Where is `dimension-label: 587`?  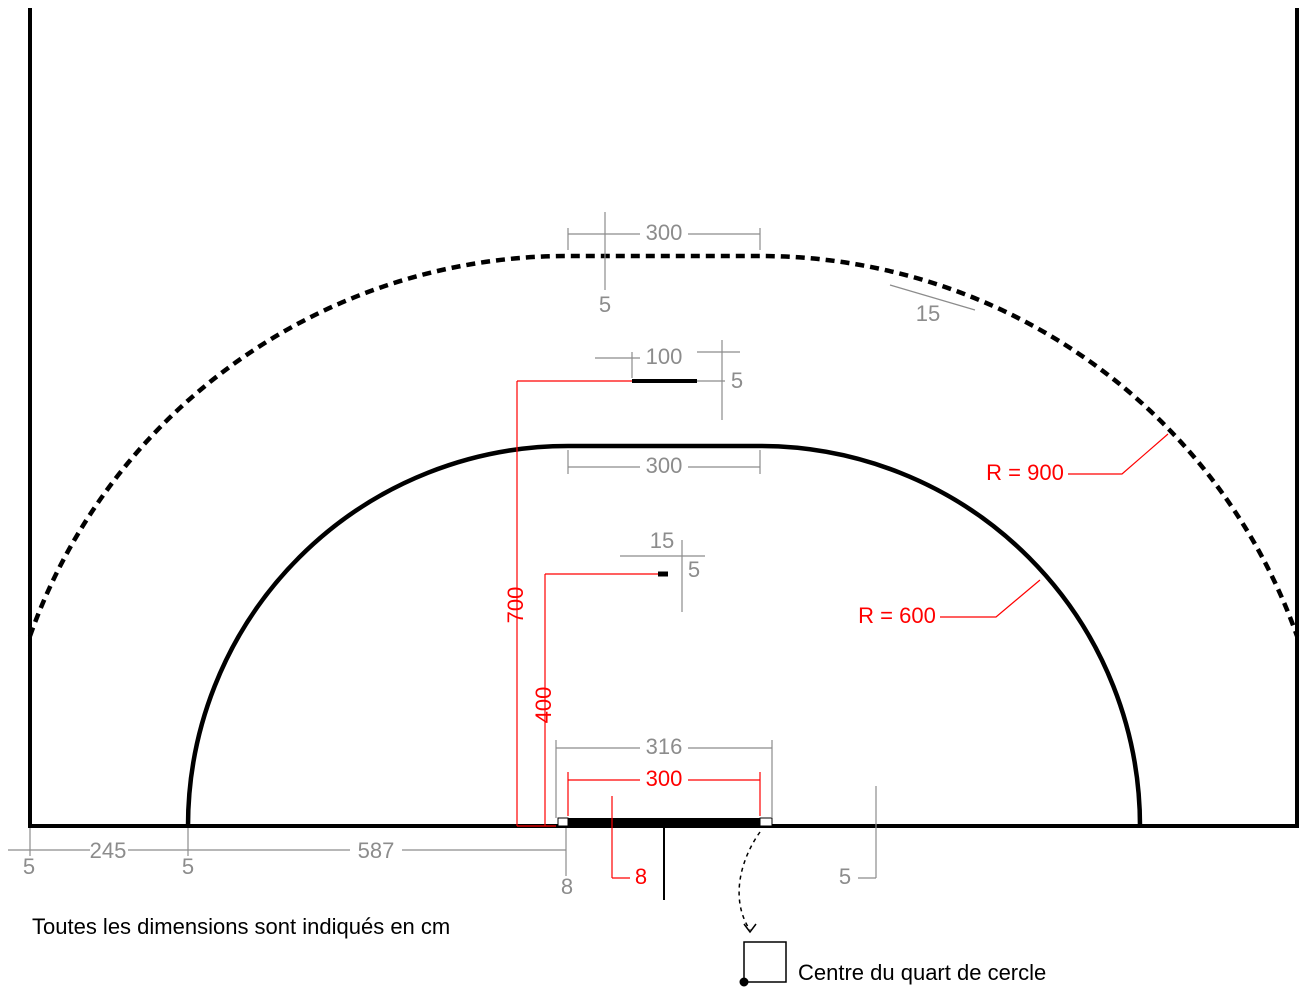
dimension-label: 587 is located at coordinates (376, 850).